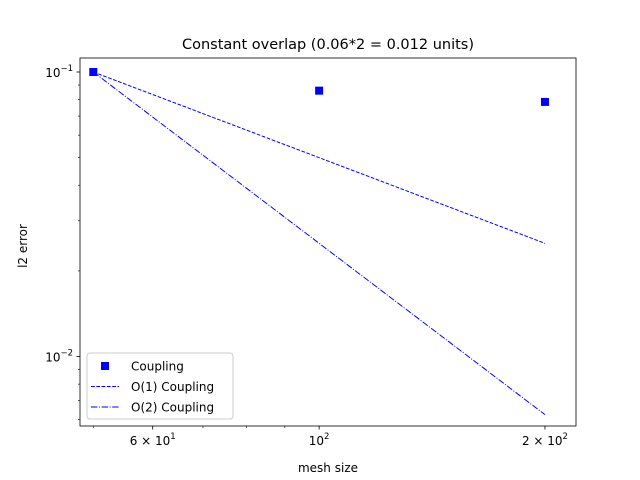 This screenshot has height=480, width=640. Describe the element at coordinates (157, 367) in the screenshot. I see `legend-label: Coupling` at that location.